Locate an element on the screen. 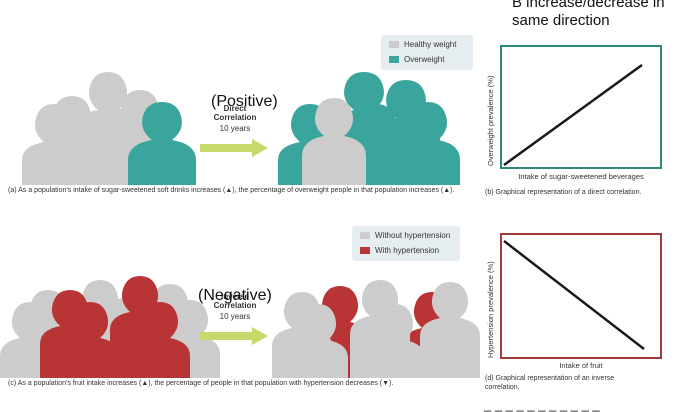 The image size is (698, 412). without-hypertension-swatch is located at coordinates (365, 235).